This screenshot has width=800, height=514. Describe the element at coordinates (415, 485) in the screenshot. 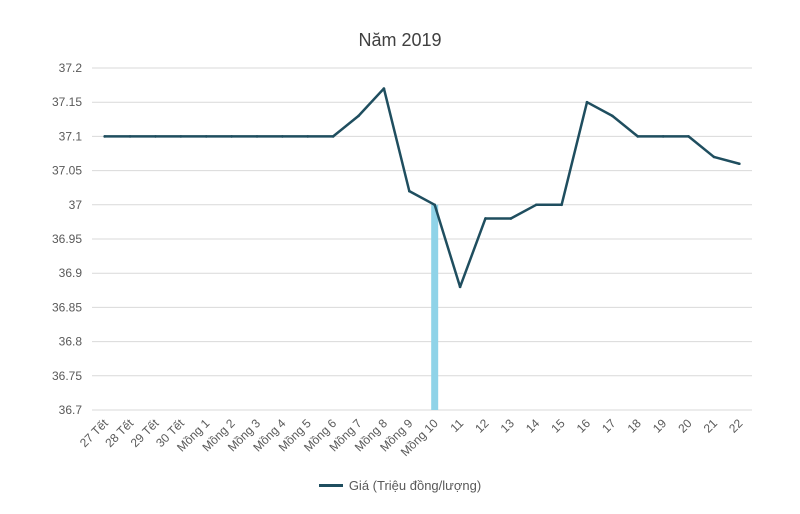

I see `legend-label: Giá (Triệu đồng/lượng)` at that location.